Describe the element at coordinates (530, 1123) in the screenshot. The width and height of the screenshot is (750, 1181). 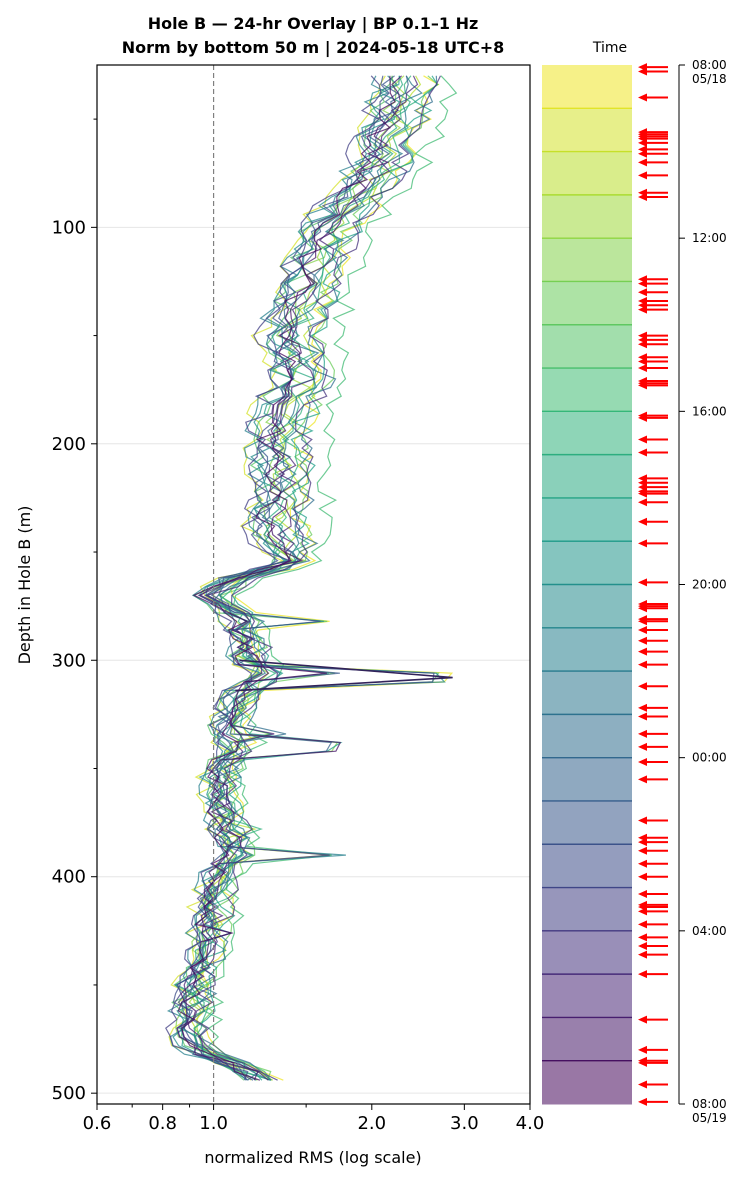
I see `x-tick-label: 4.0` at that location.